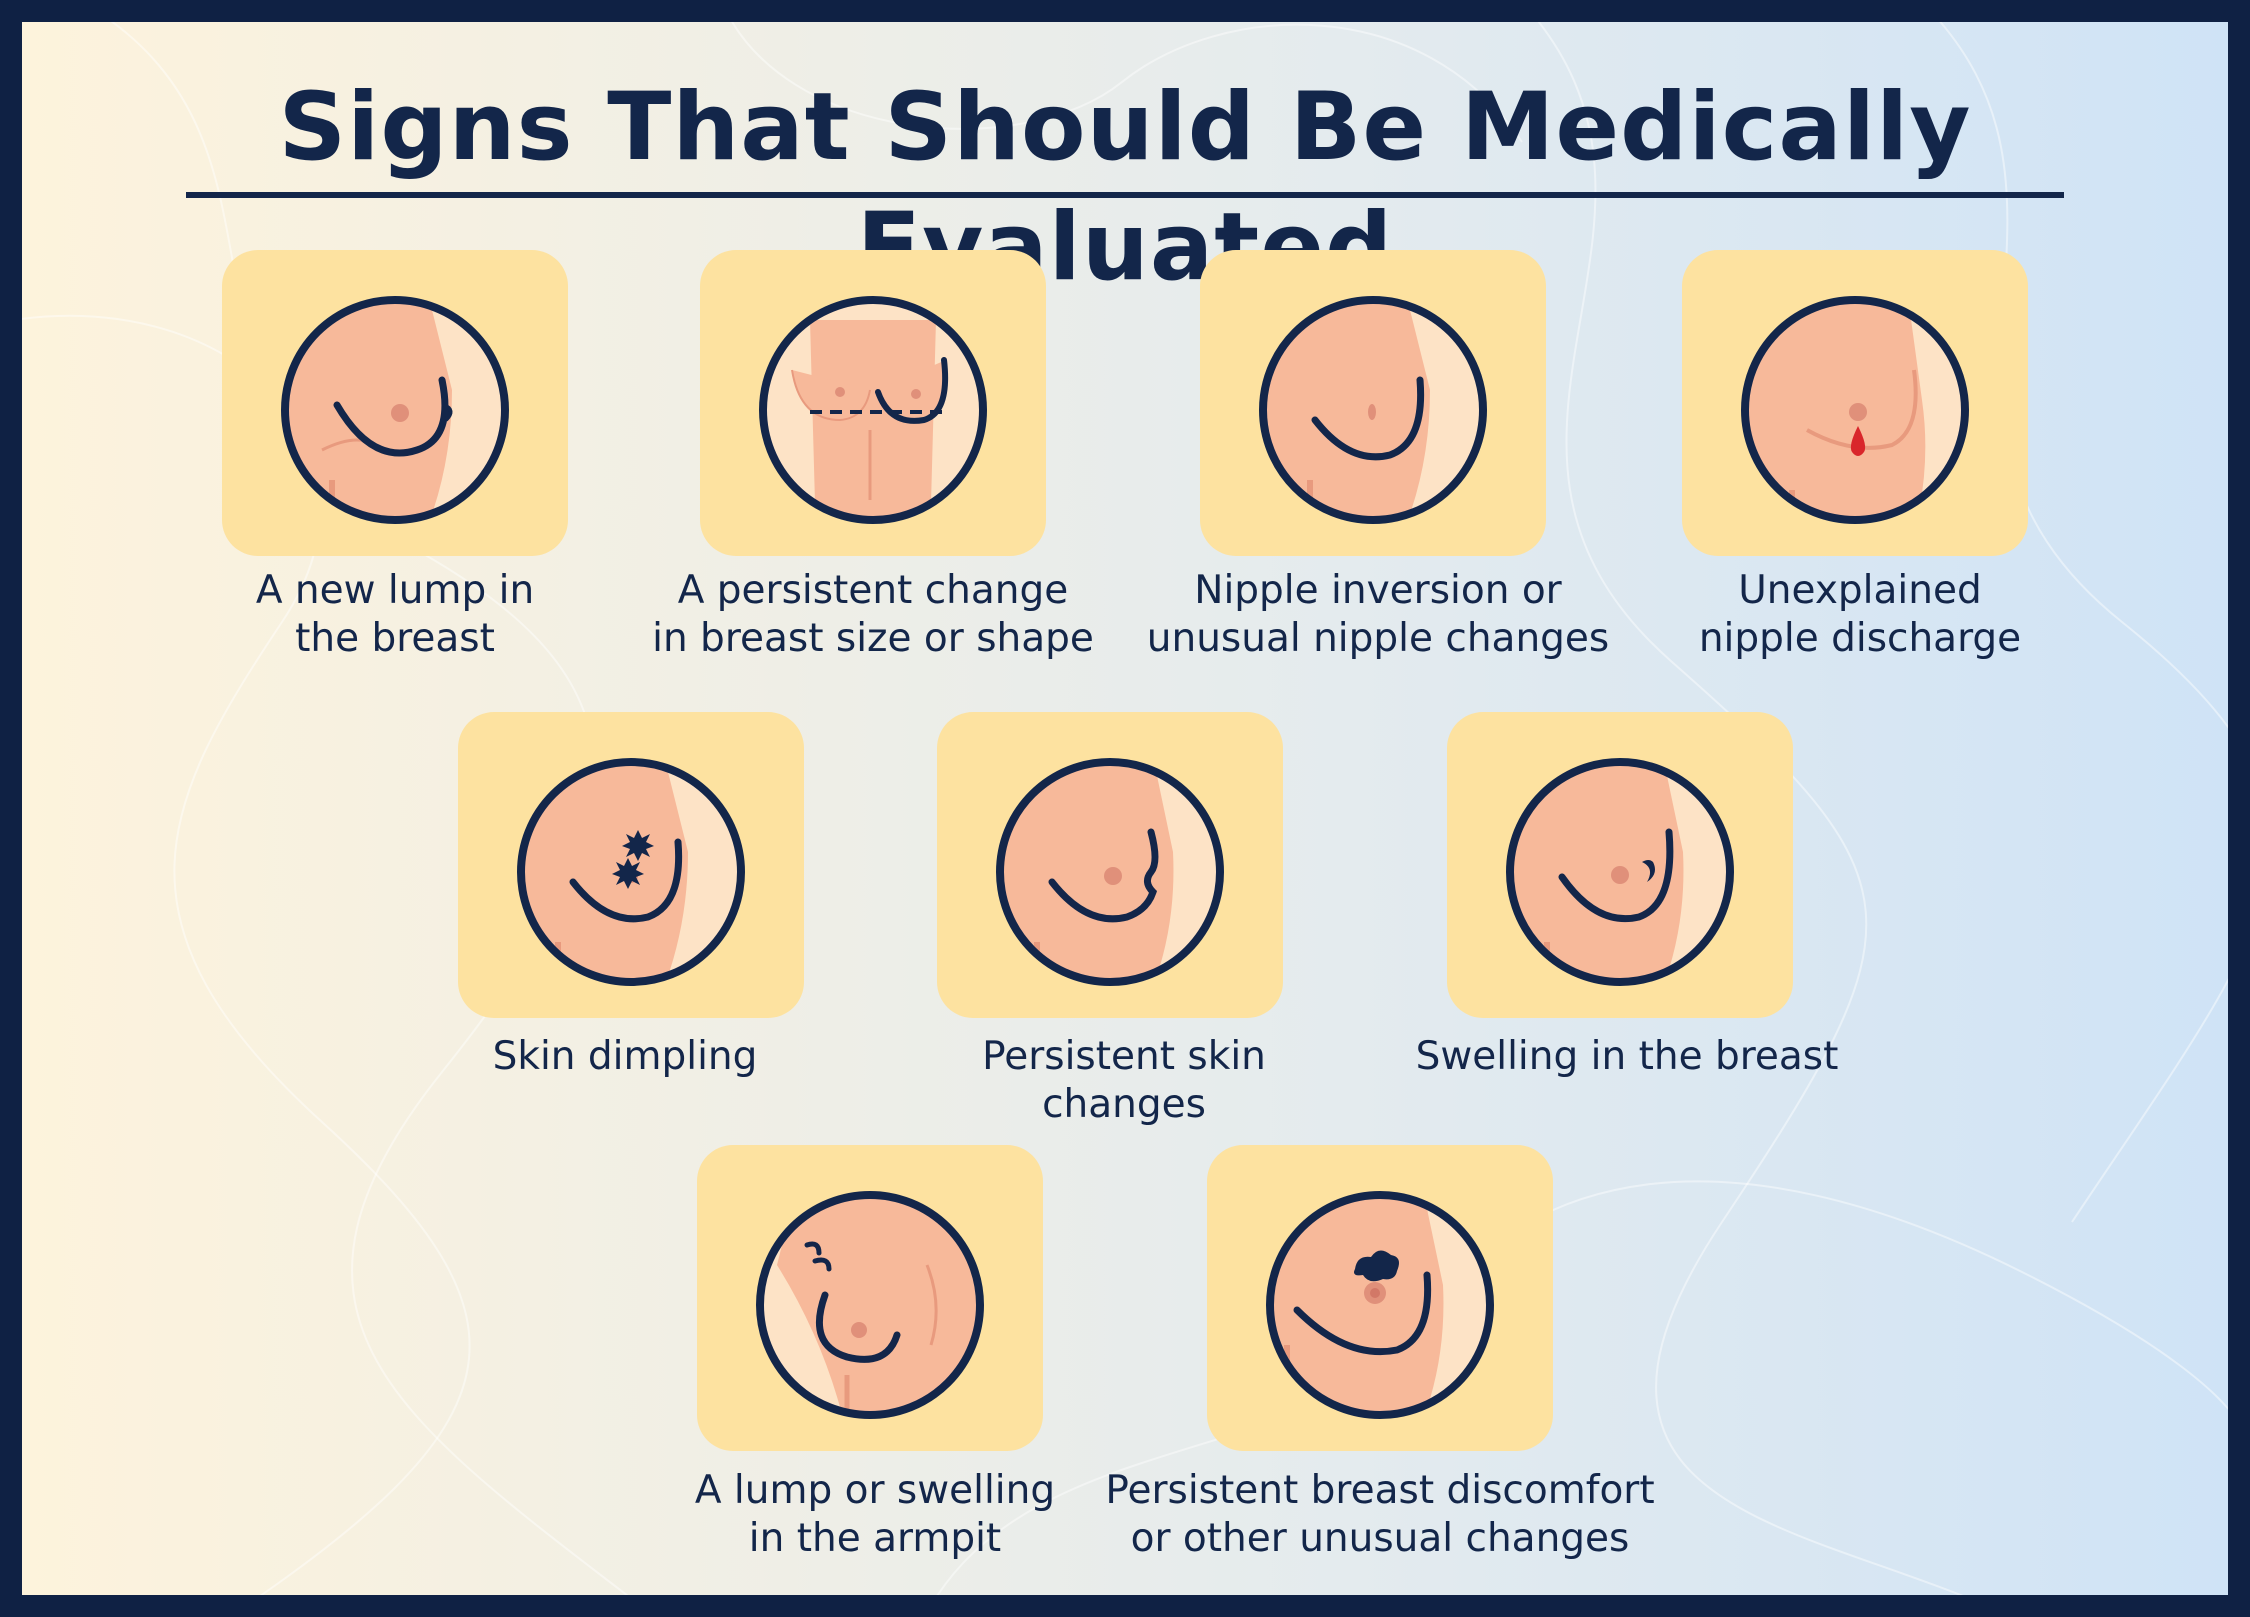 The width and height of the screenshot is (2250, 1617). Describe the element at coordinates (1110, 872) in the screenshot. I see `skin-changes-icon` at that location.